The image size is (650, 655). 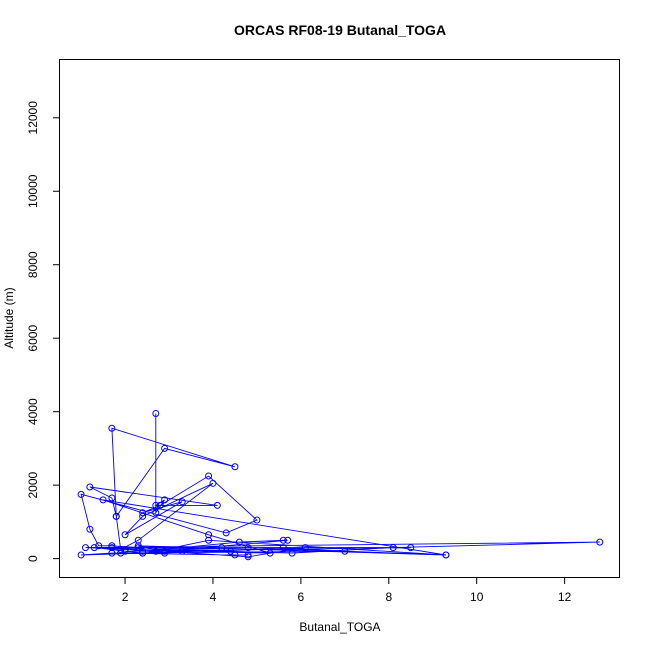 I want to click on x-tick-label: 4, so click(x=213, y=597).